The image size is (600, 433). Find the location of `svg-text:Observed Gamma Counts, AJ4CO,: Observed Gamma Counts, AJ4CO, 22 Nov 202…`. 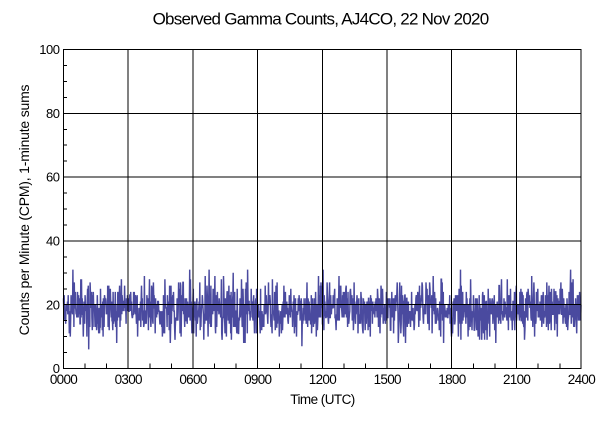

svg-text:Observed Gamma Counts, AJ4CO,: Observed Gamma Counts, AJ4CO, 22 Nov 202… is located at coordinates (321, 18).